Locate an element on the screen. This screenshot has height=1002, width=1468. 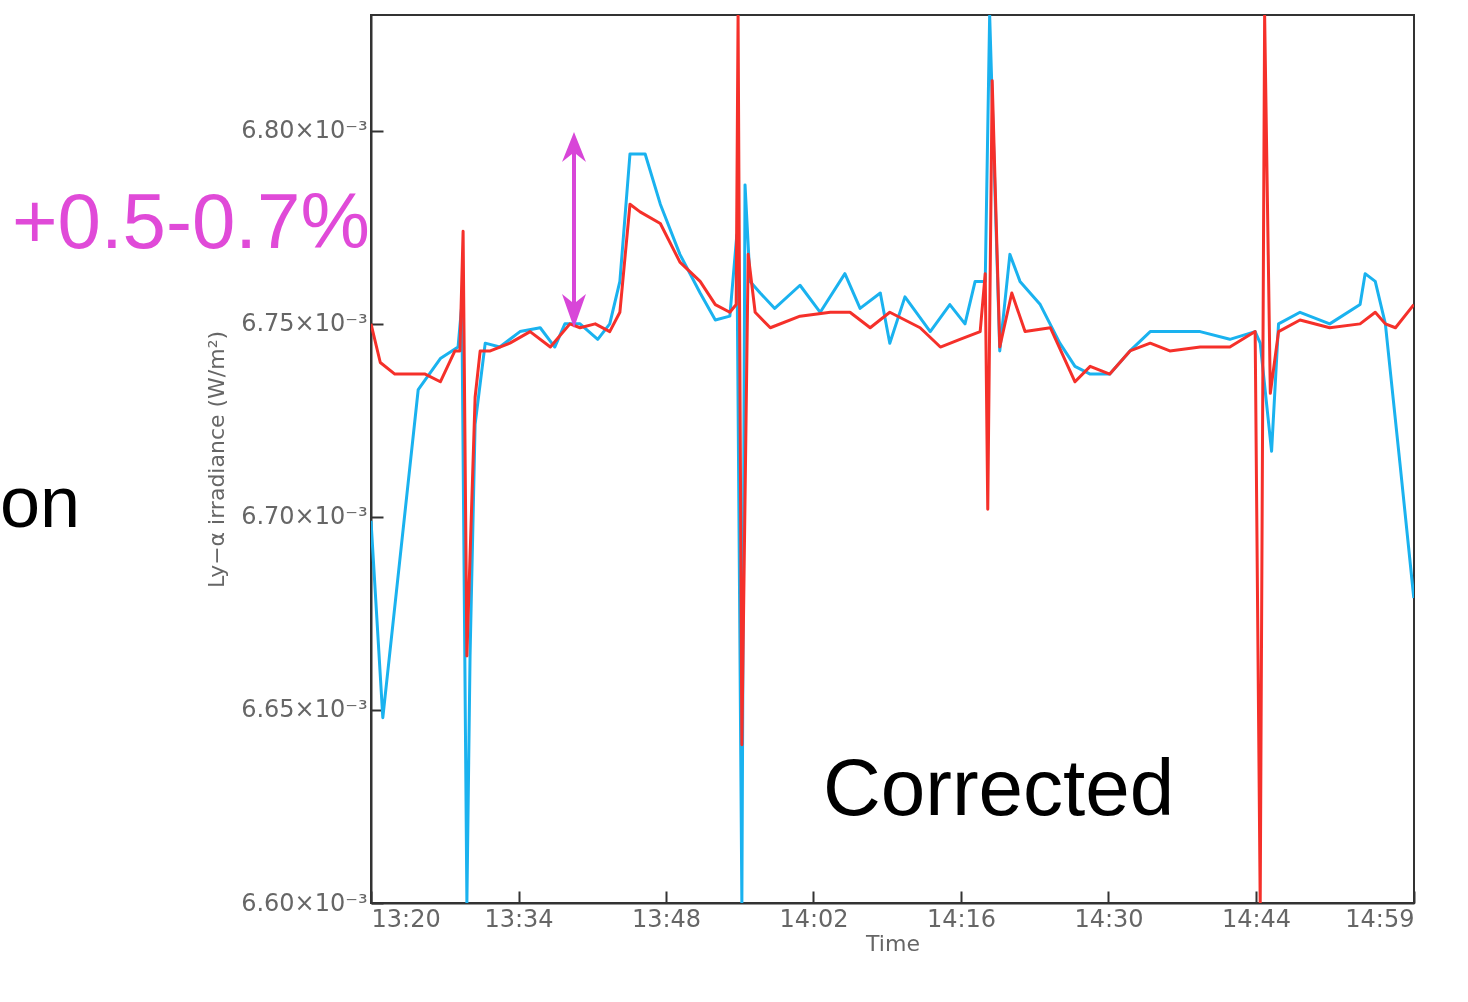
x-axis-title: Time is located at coordinates (892, 943).